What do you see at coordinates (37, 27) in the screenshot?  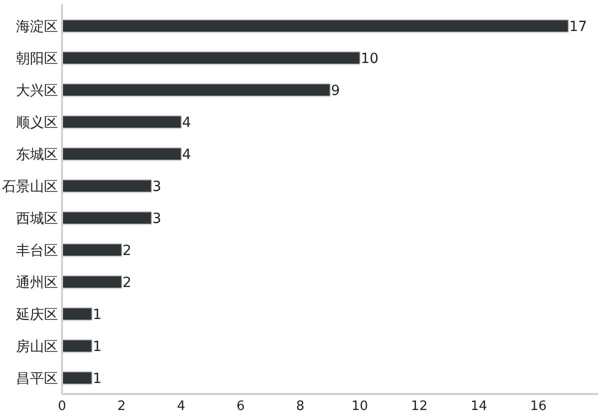 I see `y-tick-label: 海淀区` at bounding box center [37, 27].